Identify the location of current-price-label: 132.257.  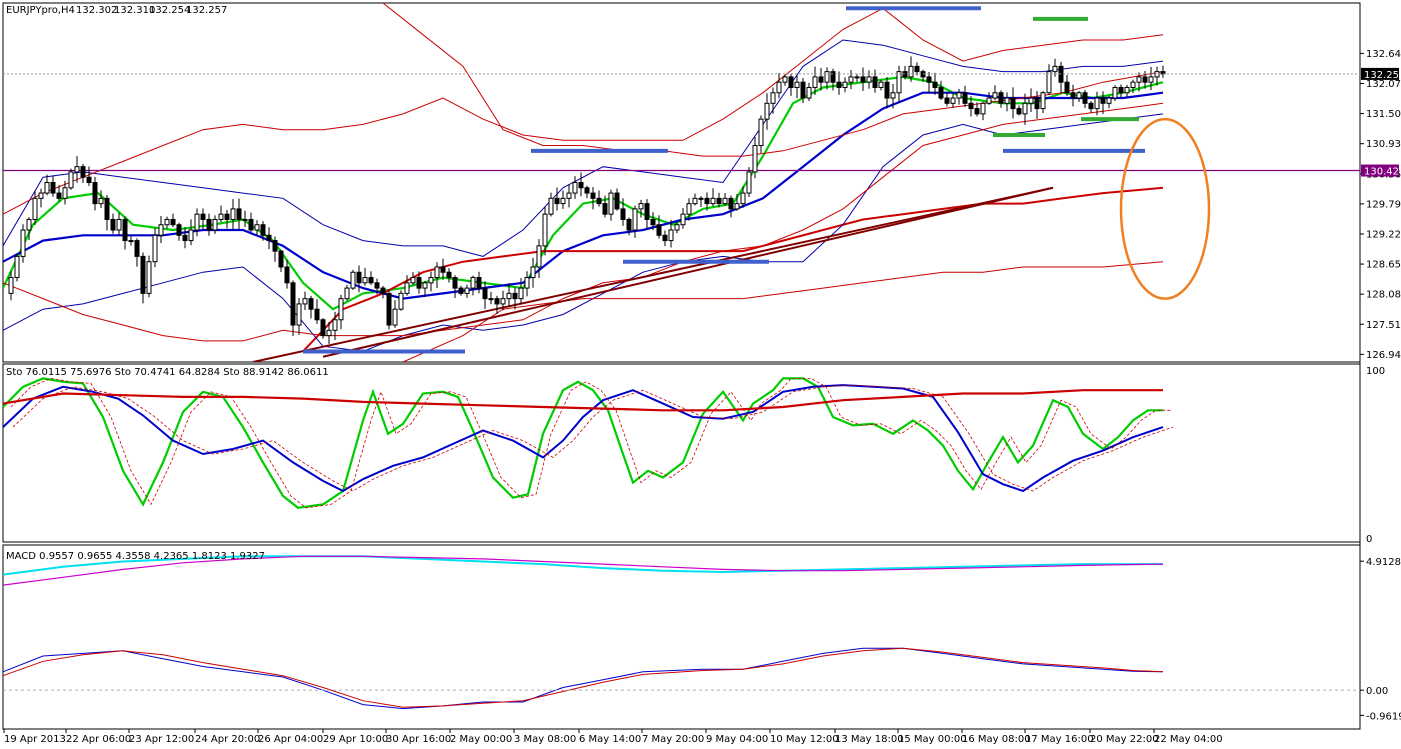
(1382, 75).